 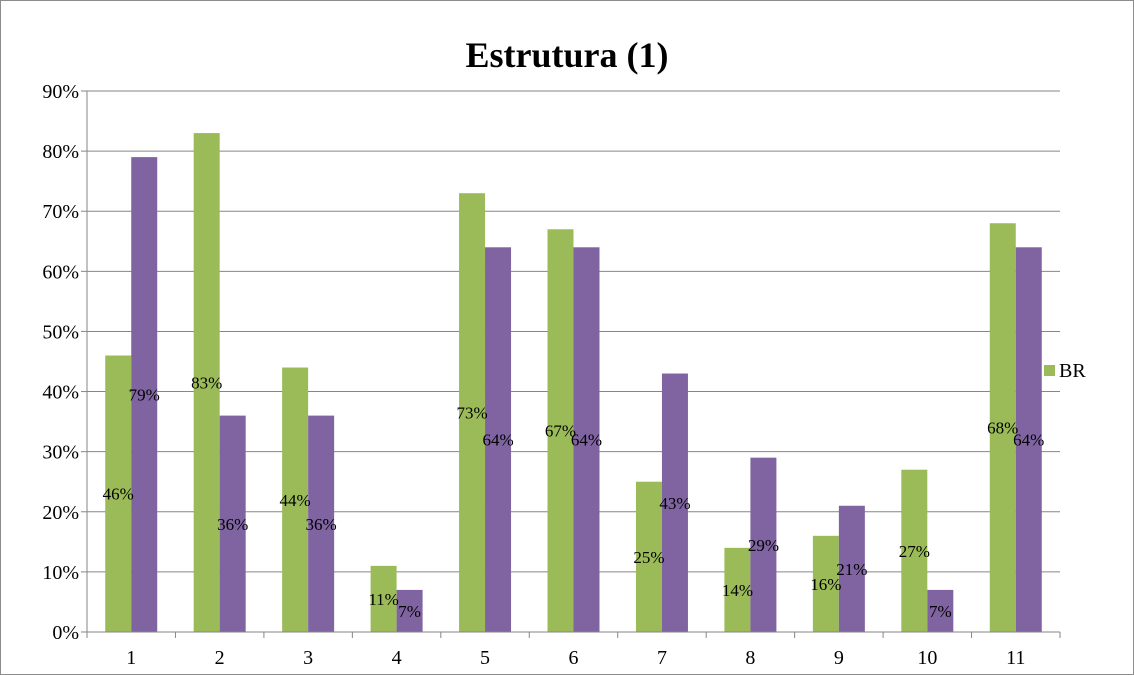 What do you see at coordinates (750, 658) in the screenshot?
I see `x-tick-label: 8` at bounding box center [750, 658].